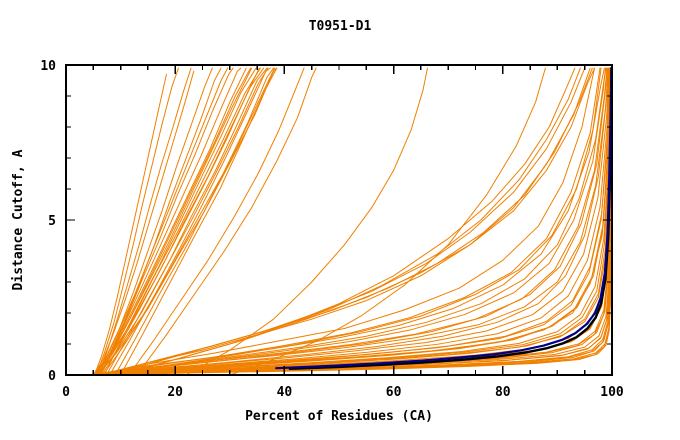  What do you see at coordinates (612, 392) in the screenshot?
I see `x-tick-label-100: 100` at bounding box center [612, 392].